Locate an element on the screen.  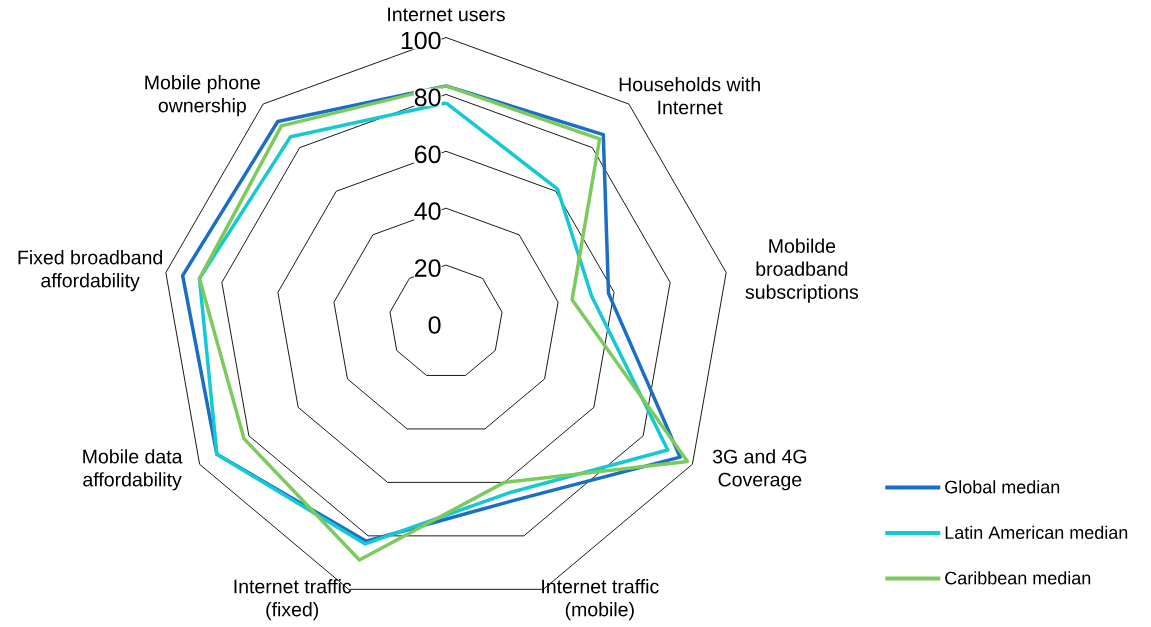
y-tick-label: 60 is located at coordinates (428, 154).